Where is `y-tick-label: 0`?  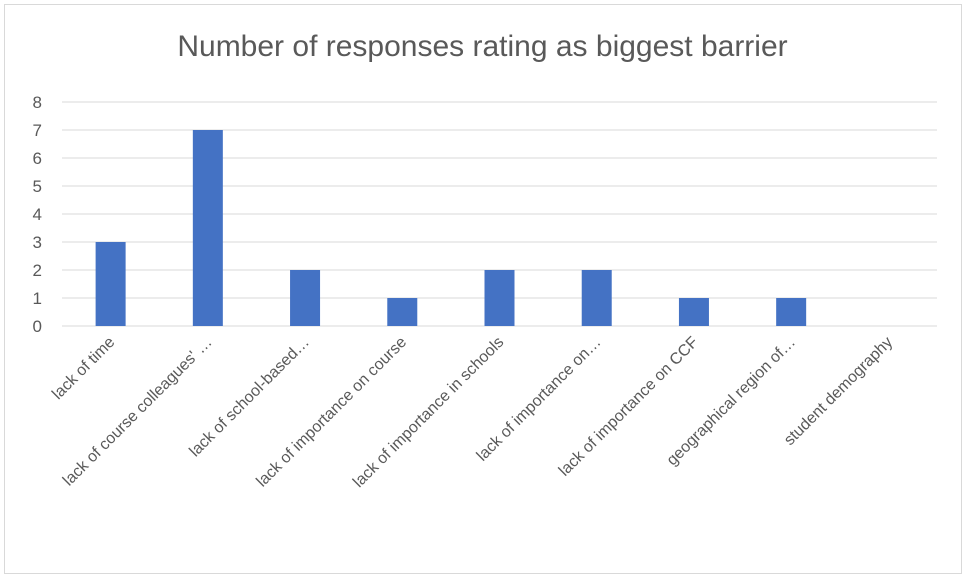
y-tick-label: 0 is located at coordinates (37, 326).